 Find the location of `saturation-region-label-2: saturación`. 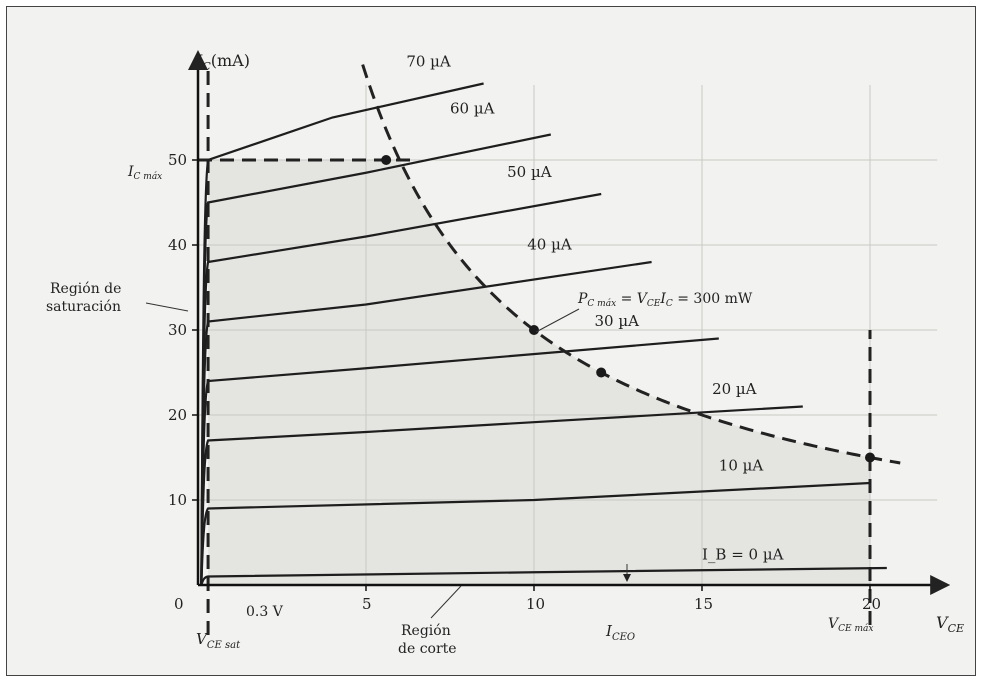

saturation-region-label-2: saturación is located at coordinates (83, 307).